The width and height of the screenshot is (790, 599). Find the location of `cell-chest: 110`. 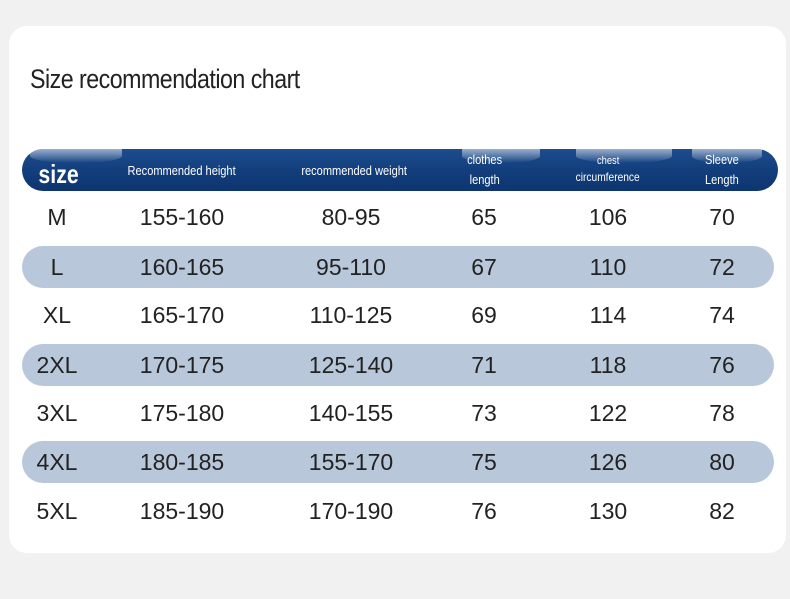

cell-chest: 110 is located at coordinates (608, 267).